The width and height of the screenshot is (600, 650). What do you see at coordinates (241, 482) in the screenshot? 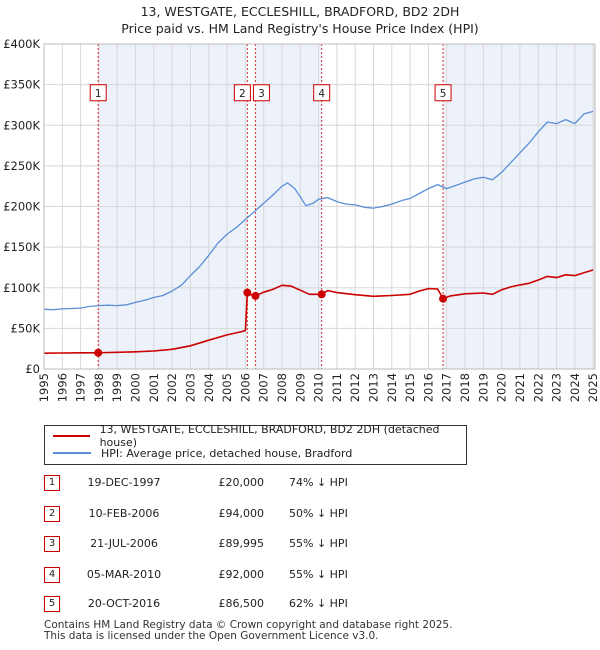
I see `sale-price: £20,000` at bounding box center [241, 482].